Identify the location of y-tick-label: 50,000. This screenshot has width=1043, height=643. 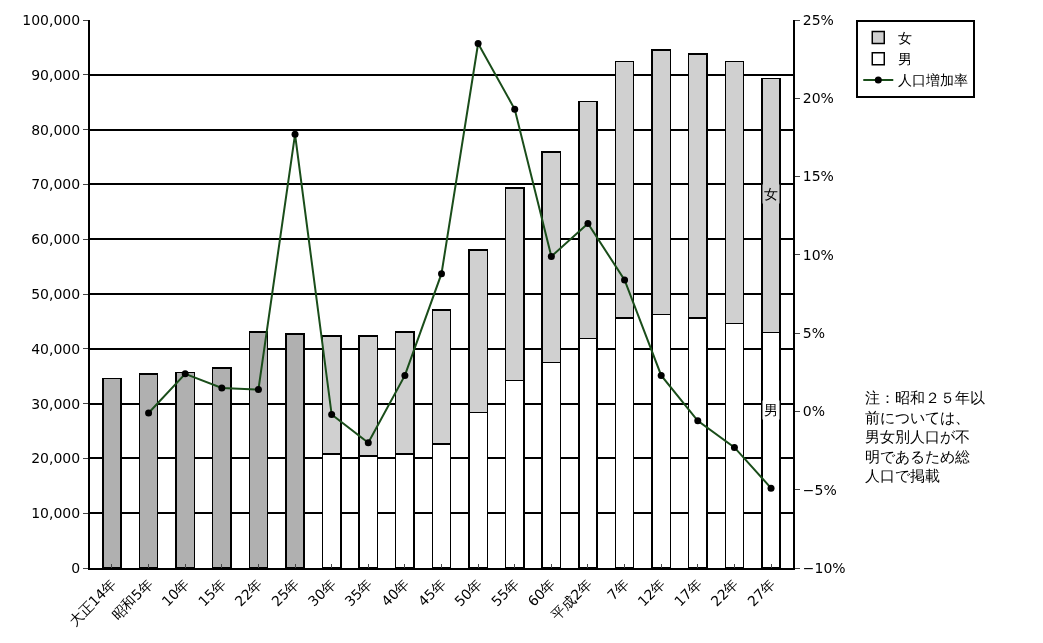
(56, 293).